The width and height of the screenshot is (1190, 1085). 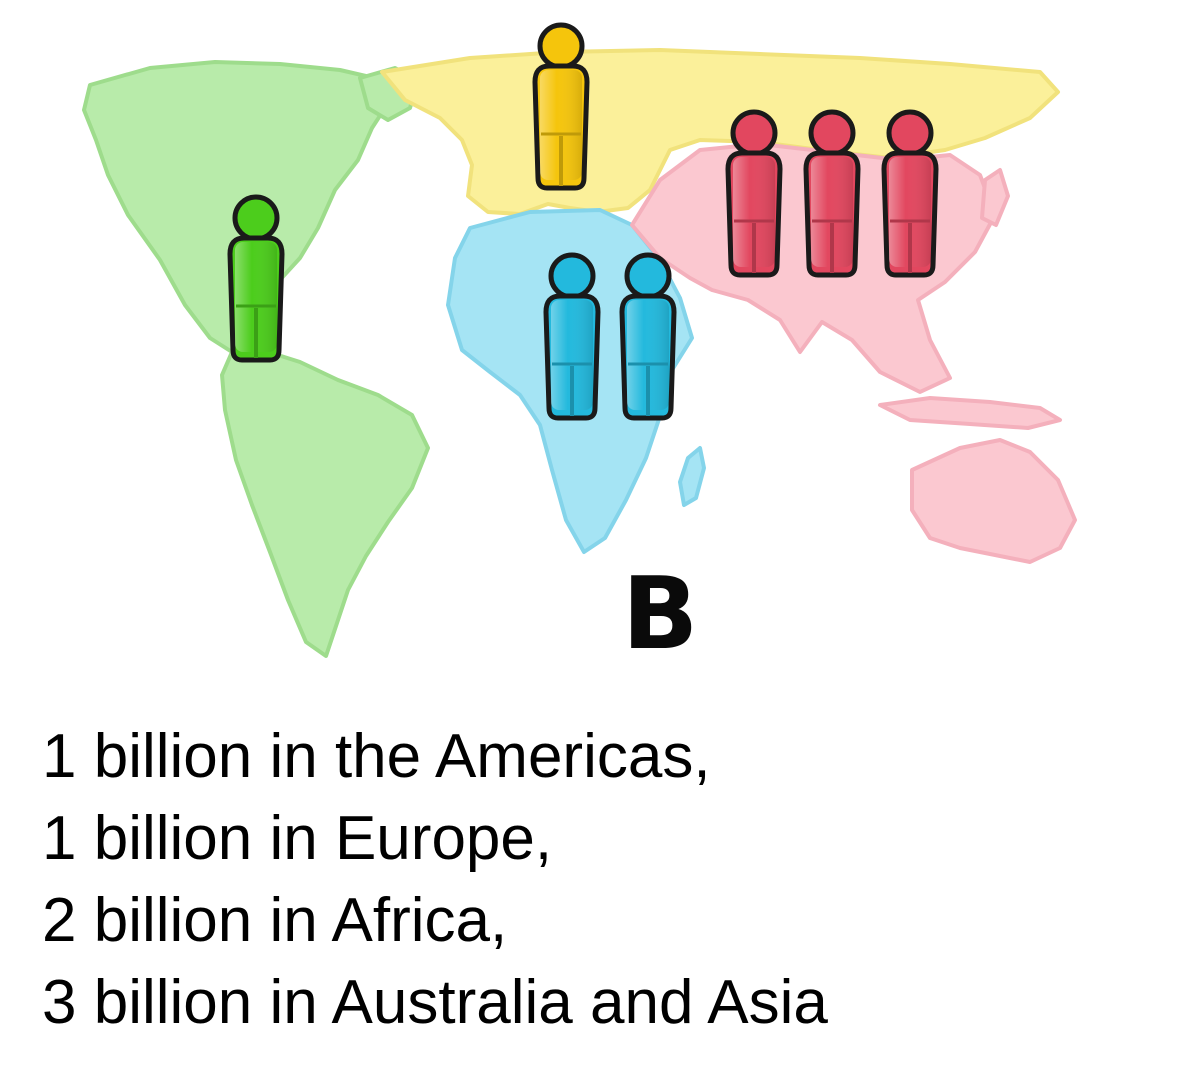 I want to click on figure-label: B, so click(x=660, y=613).